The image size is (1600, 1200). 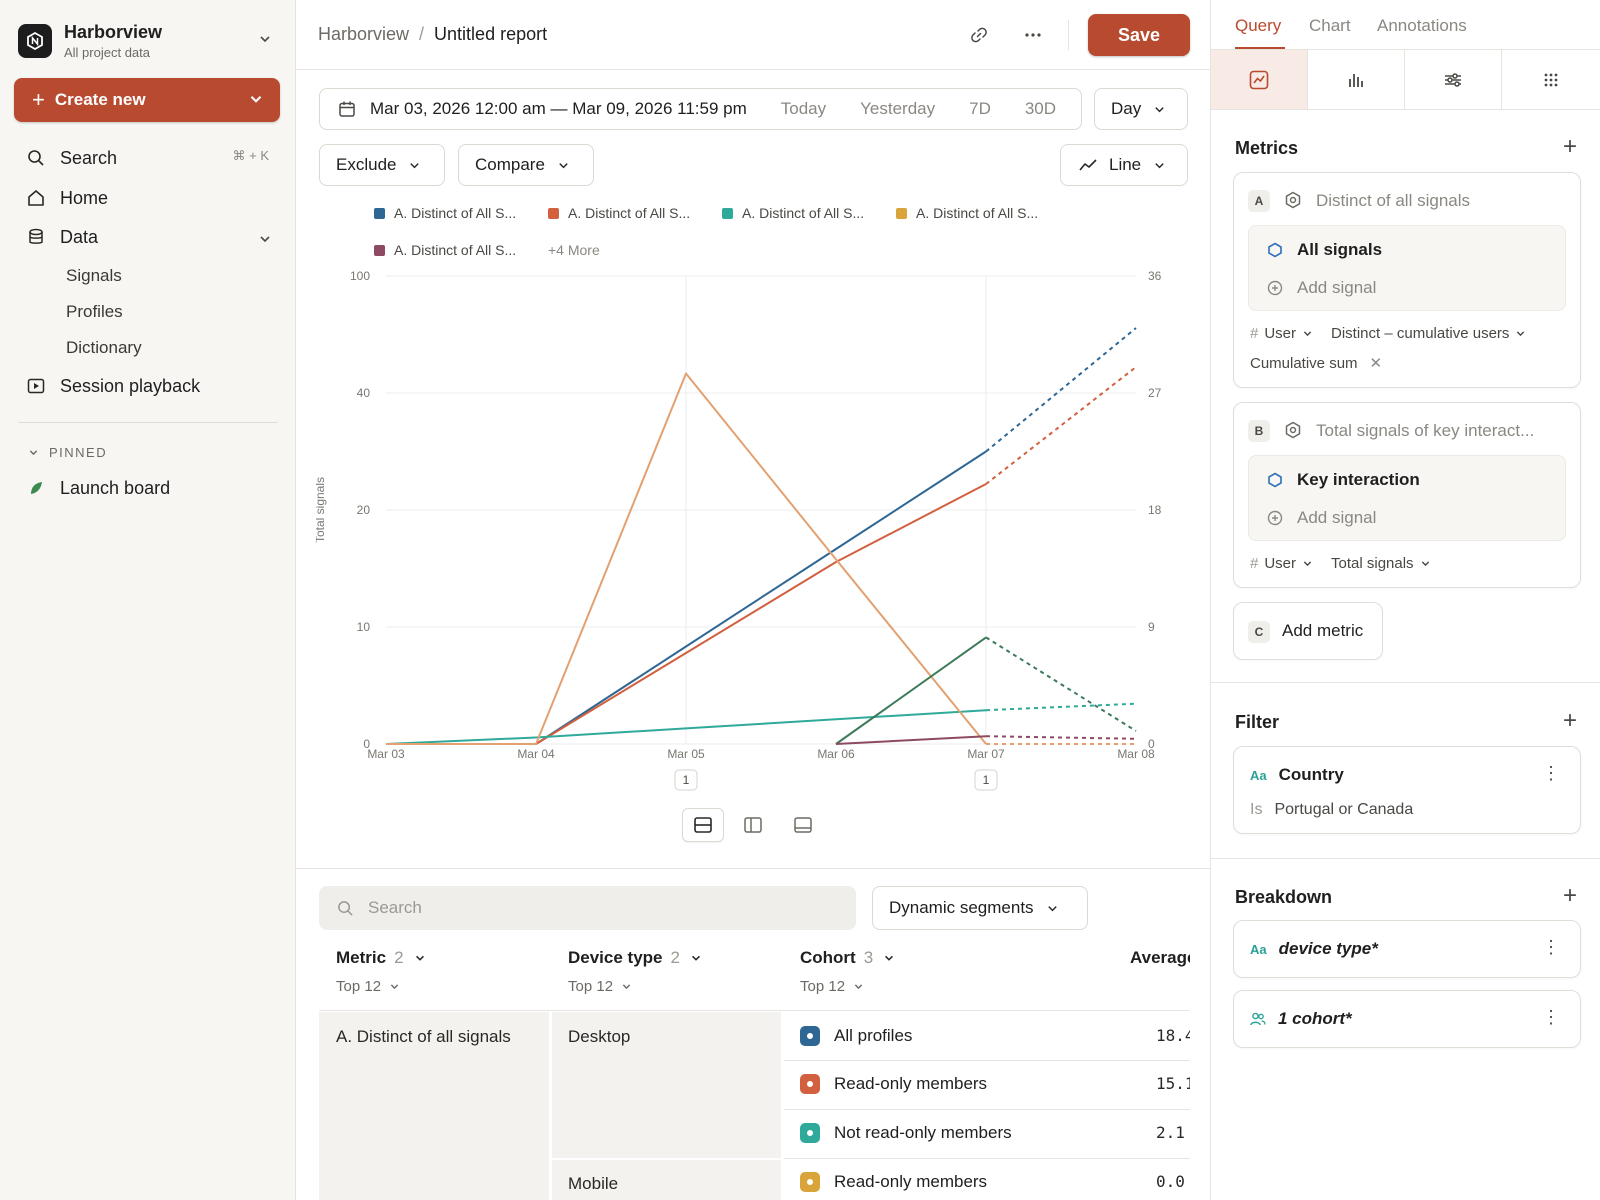 I want to click on close-icon: ✕, so click(x=1376, y=363).